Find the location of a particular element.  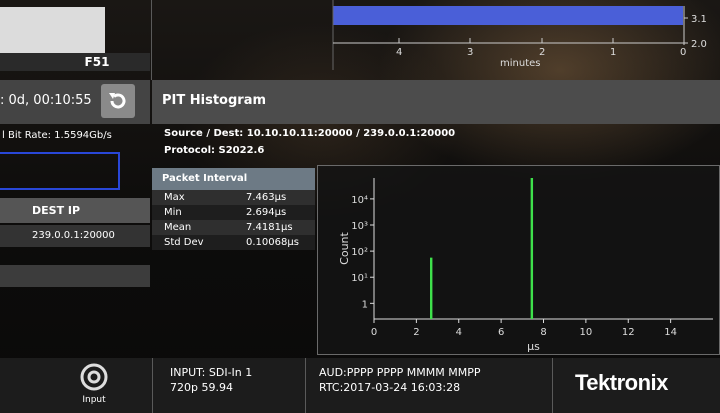

dest-ip-value-row: 239.0.0.1:20000 is located at coordinates (75, 236).